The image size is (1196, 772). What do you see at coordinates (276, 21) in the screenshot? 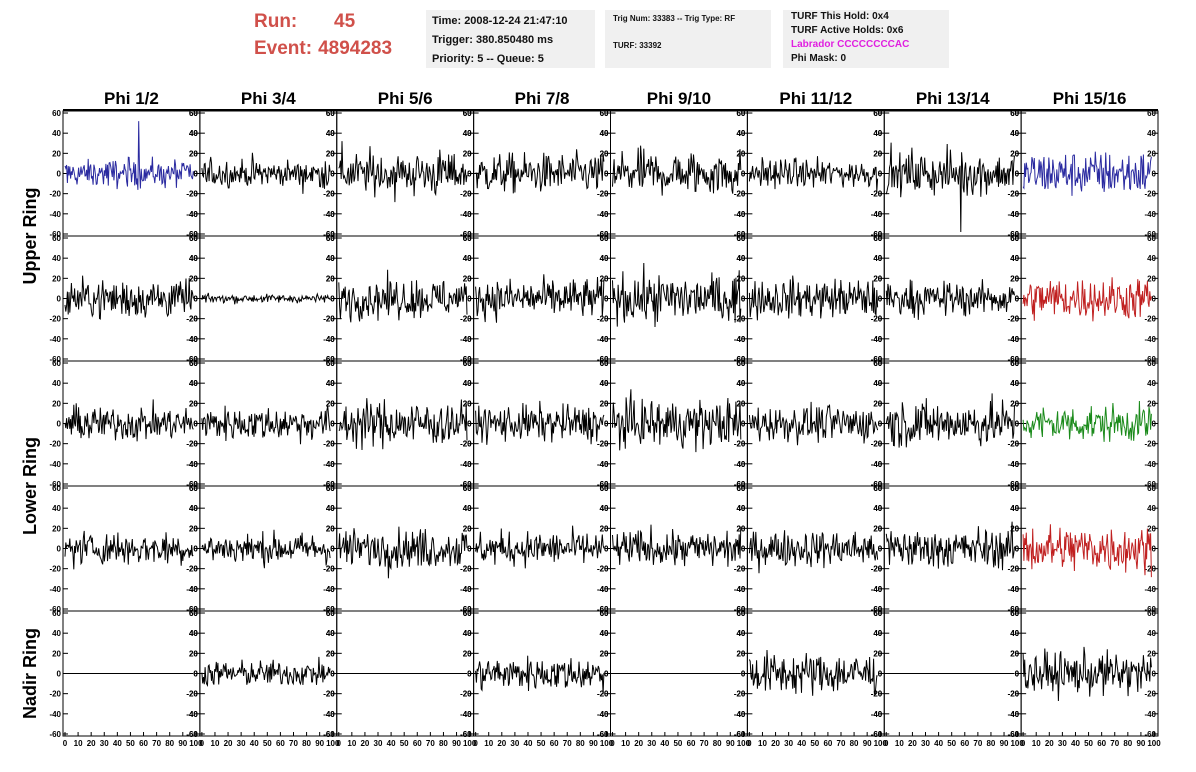
I see `run-label: Run:` at bounding box center [276, 21].